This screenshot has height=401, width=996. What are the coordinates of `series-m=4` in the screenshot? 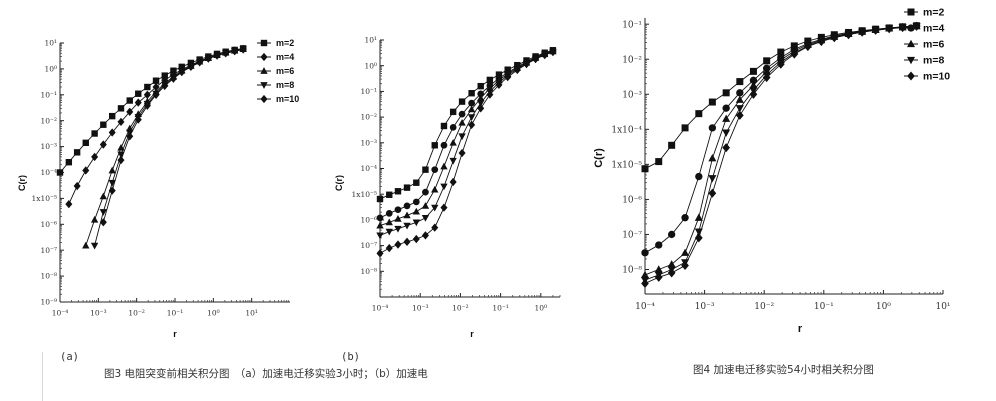 It's located at (466, 134).